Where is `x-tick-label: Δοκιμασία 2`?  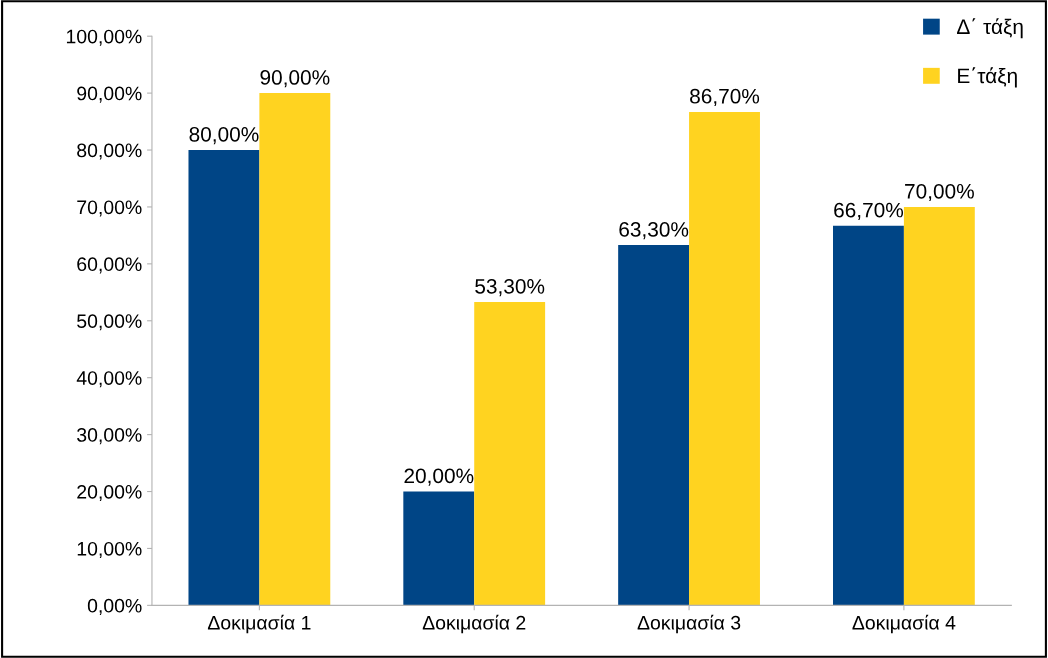 x-tick-label: Δοκιμασία 2 is located at coordinates (474, 624).